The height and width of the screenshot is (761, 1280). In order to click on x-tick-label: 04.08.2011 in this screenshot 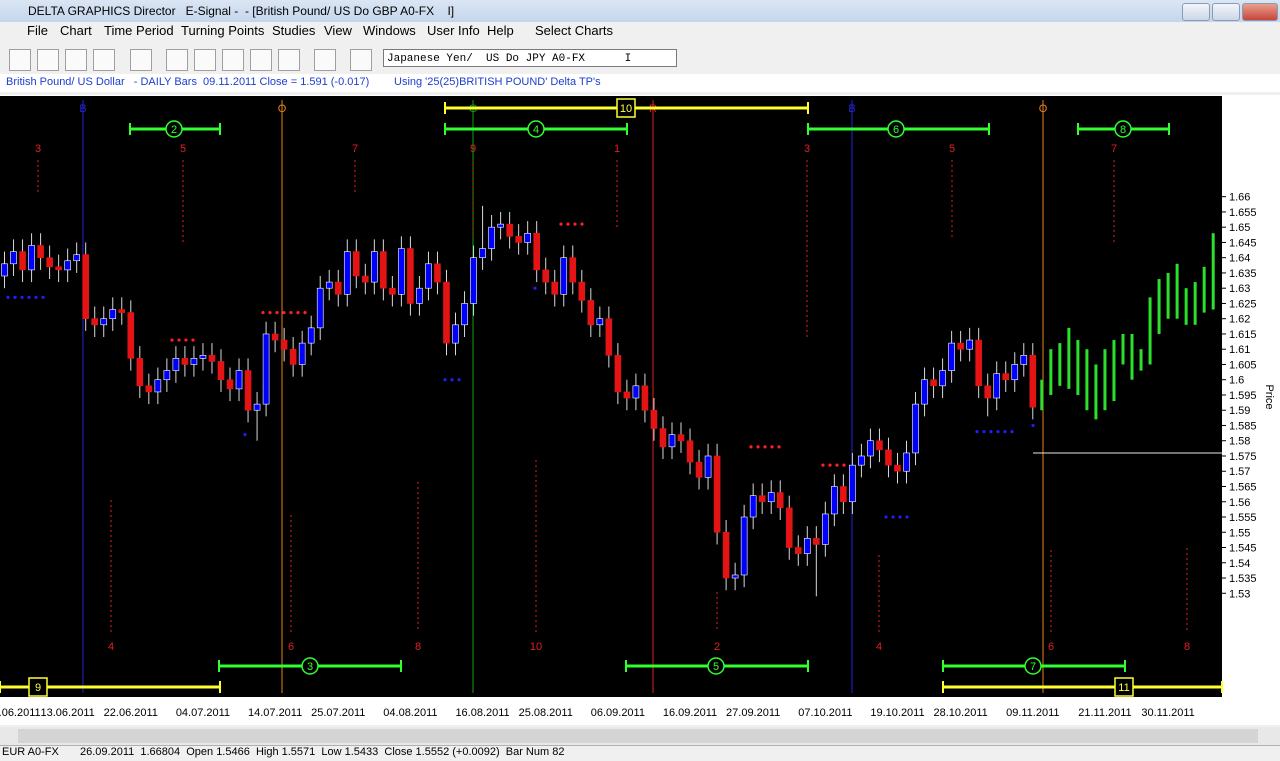, I will do `click(410, 713)`.